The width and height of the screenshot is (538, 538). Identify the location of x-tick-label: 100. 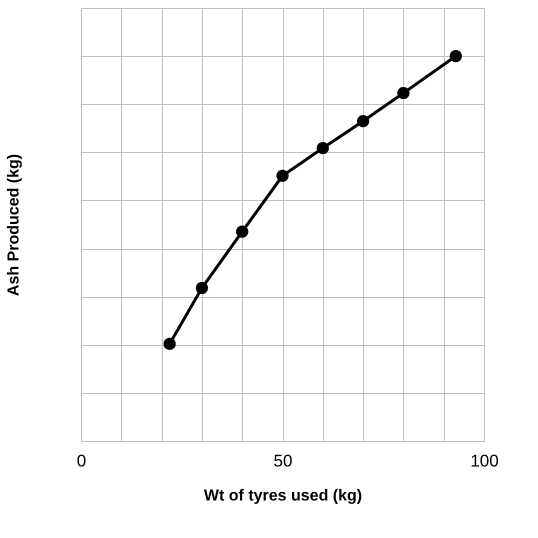
(484, 461).